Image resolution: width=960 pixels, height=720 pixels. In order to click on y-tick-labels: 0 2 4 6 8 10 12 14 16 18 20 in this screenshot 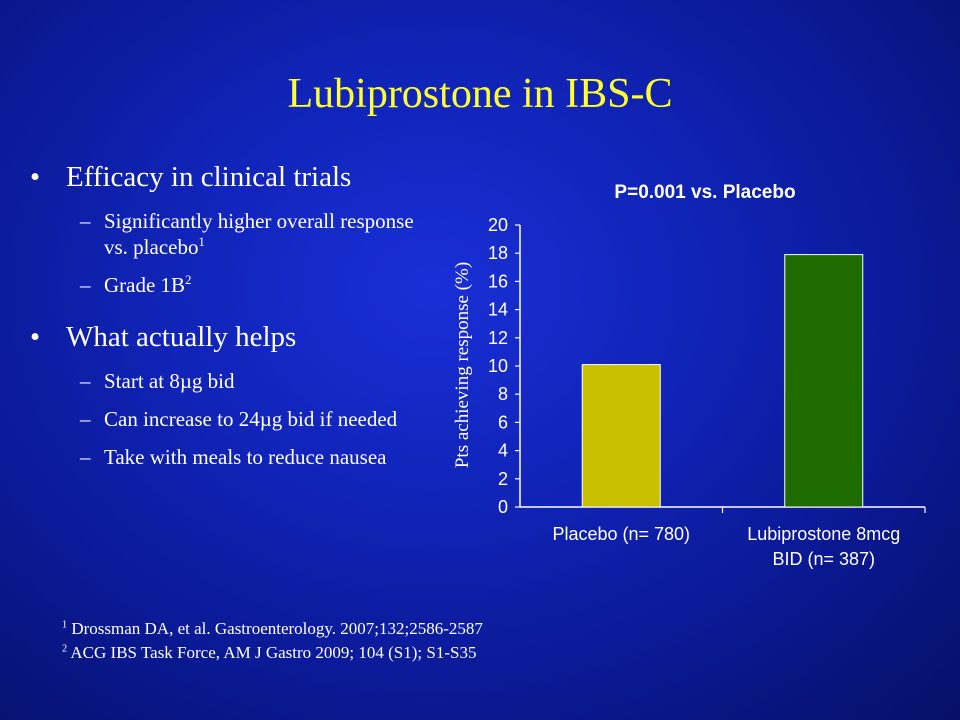, I will do `click(498, 366)`.